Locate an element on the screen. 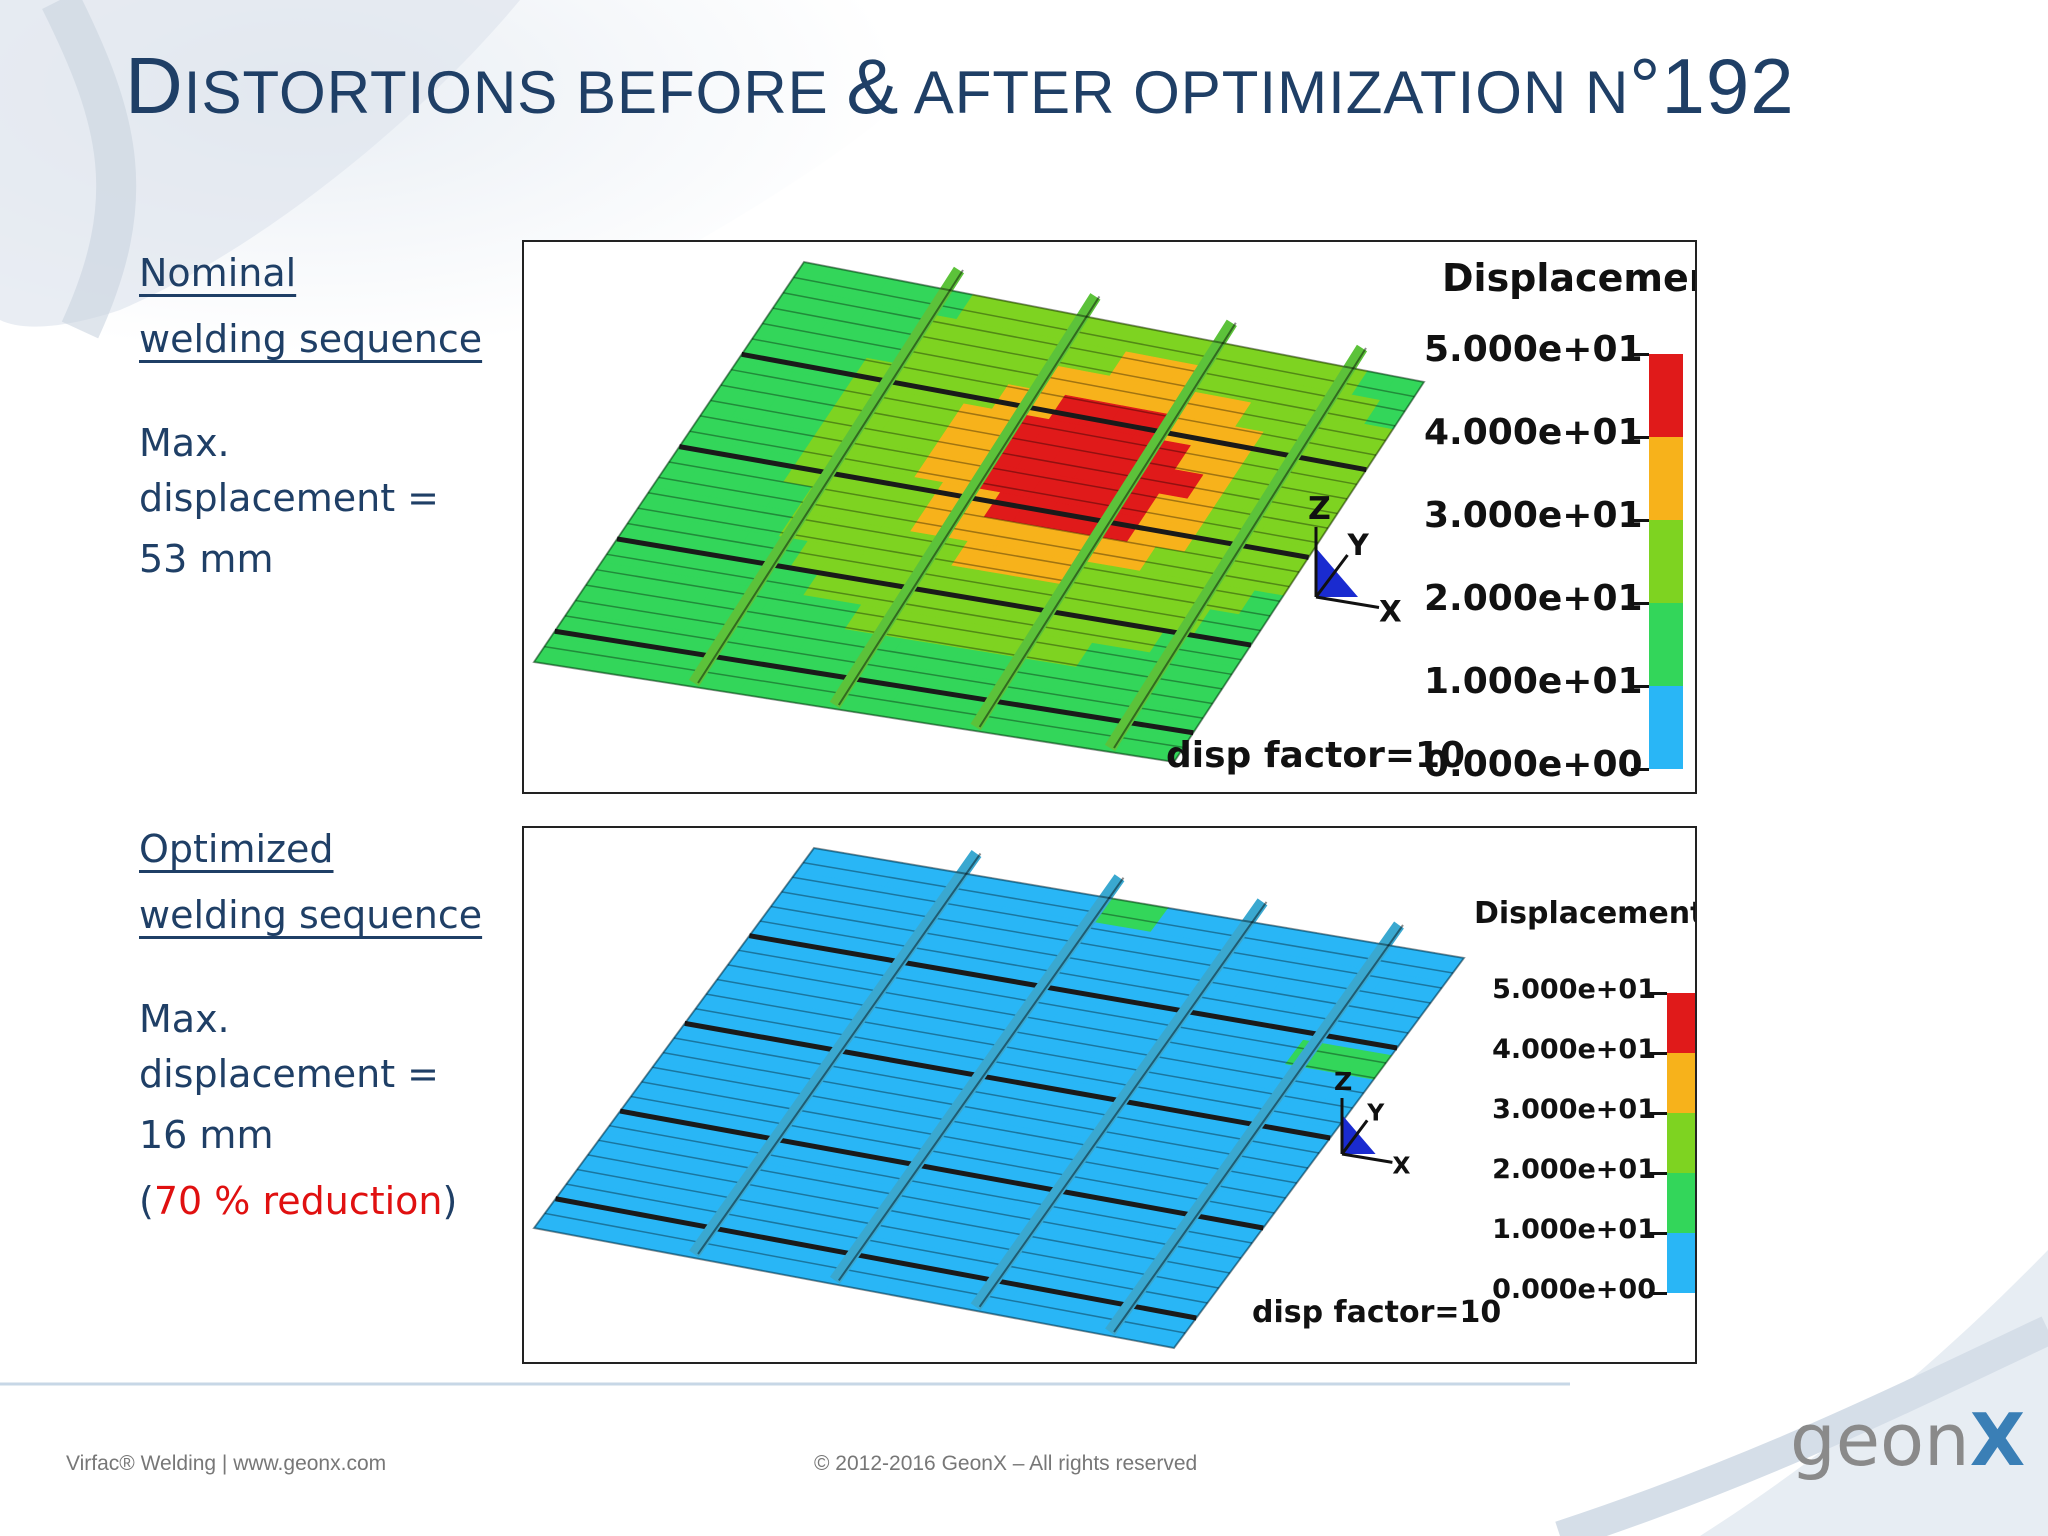 Image resolution: width=2048 pixels, height=1536 pixels. optimized-mesh-render: ZYX is located at coordinates (999, 1098).